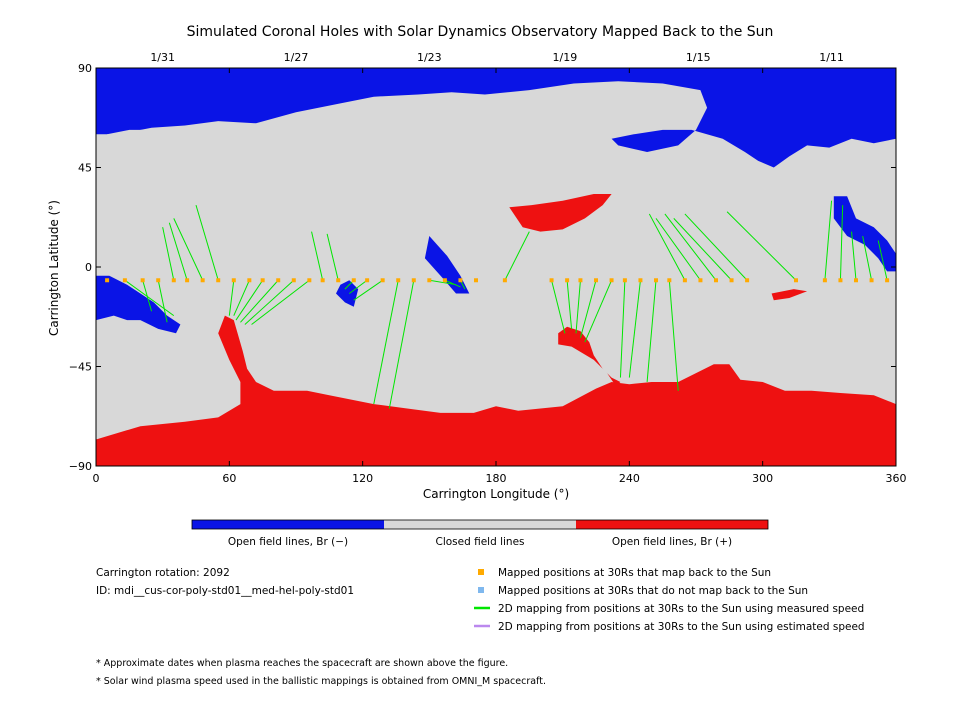  What do you see at coordinates (481, 590) in the screenshot?
I see `legend-marker` at bounding box center [481, 590].